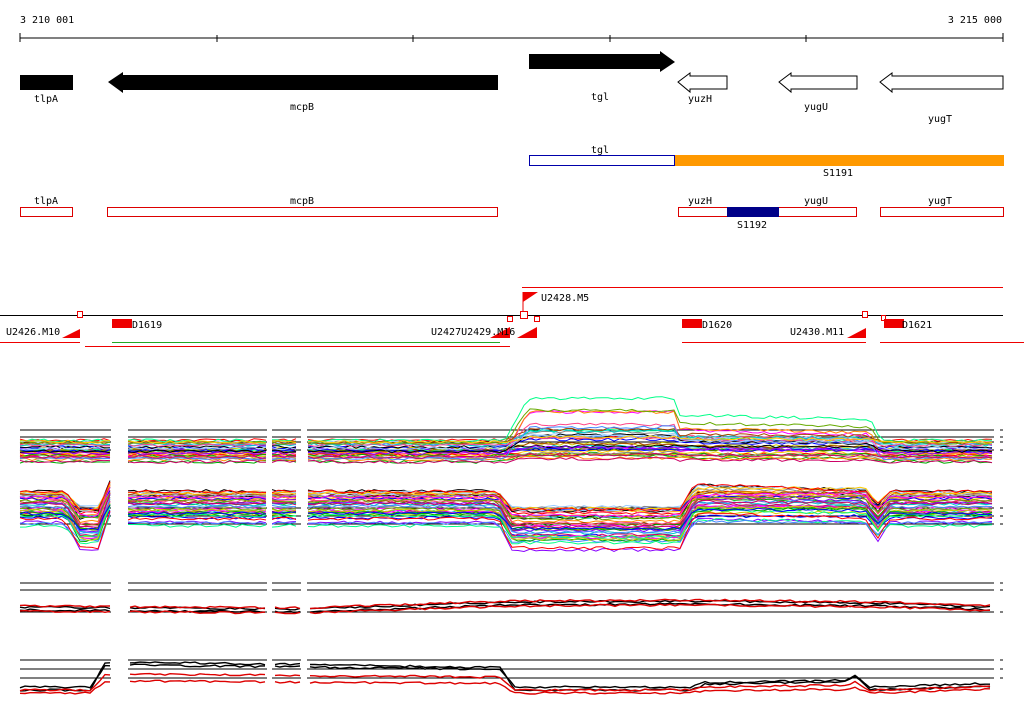 This screenshot has height=714, width=1024. I want to click on upshift-U2426.M10: U2426.M10, so click(44, 325).